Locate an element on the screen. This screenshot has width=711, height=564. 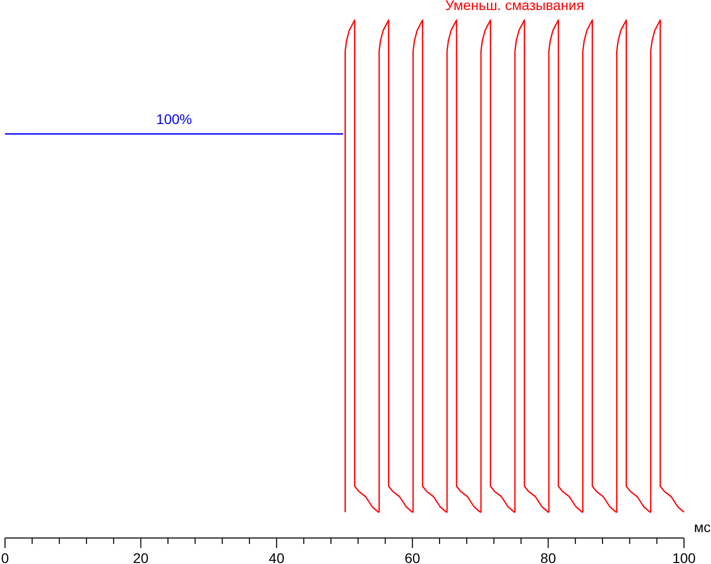
x-tick-label: 80 is located at coordinates (548, 557).